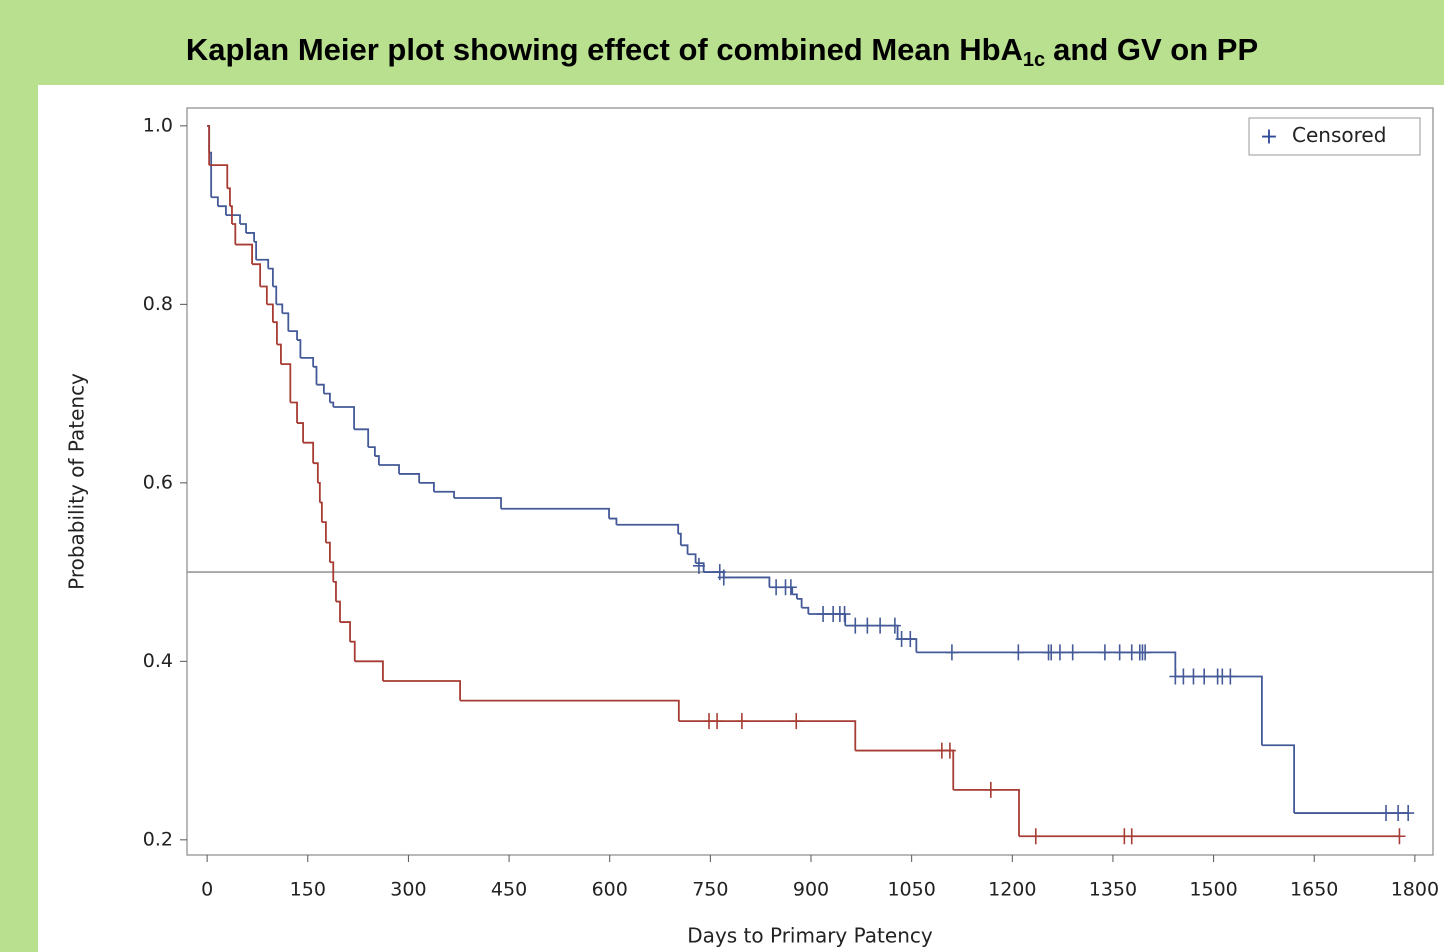 Image resolution: width=1444 pixels, height=952 pixels. I want to click on title-subscript: 1c, so click(1034, 60).